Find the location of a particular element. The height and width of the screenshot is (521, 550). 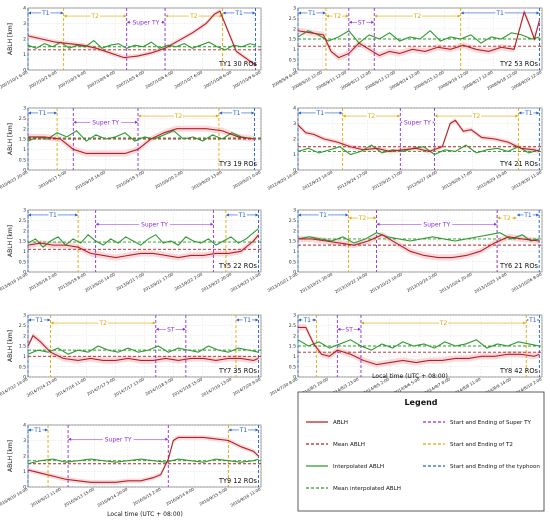

x-tick-label: 2014/7/12 14:00 is located at coordinates (14, 387).